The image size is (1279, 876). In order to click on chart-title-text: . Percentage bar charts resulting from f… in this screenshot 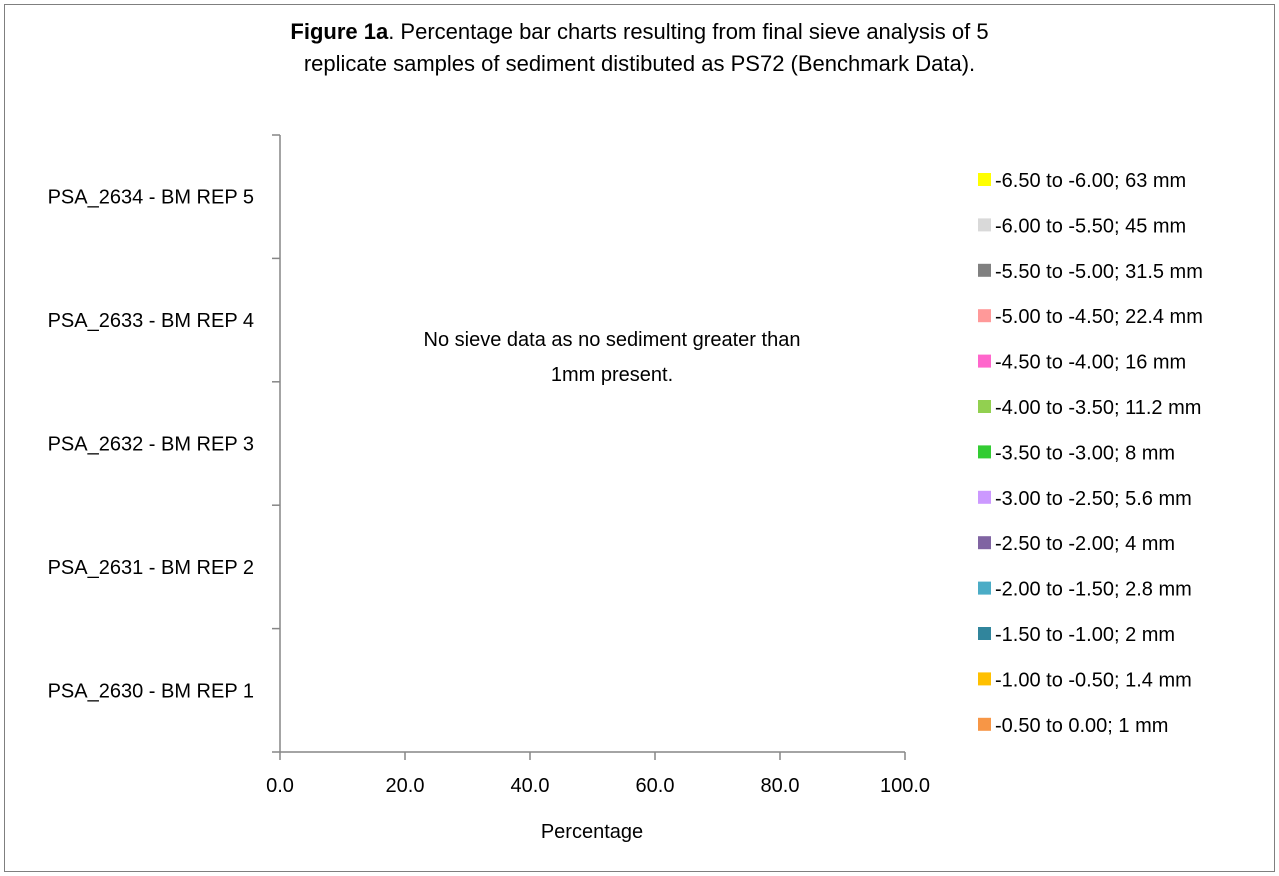, I will do `click(688, 31)`.